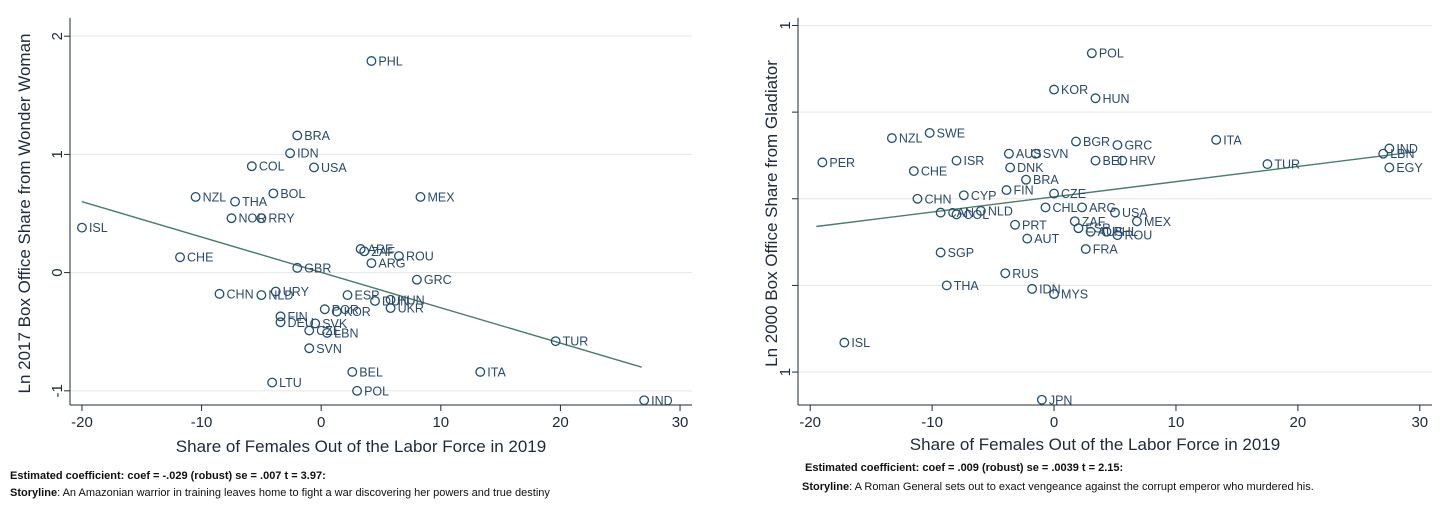 Image resolution: width=1456 pixels, height=515 pixels. I want to click on data-point-label: DNK, so click(1030, 168).